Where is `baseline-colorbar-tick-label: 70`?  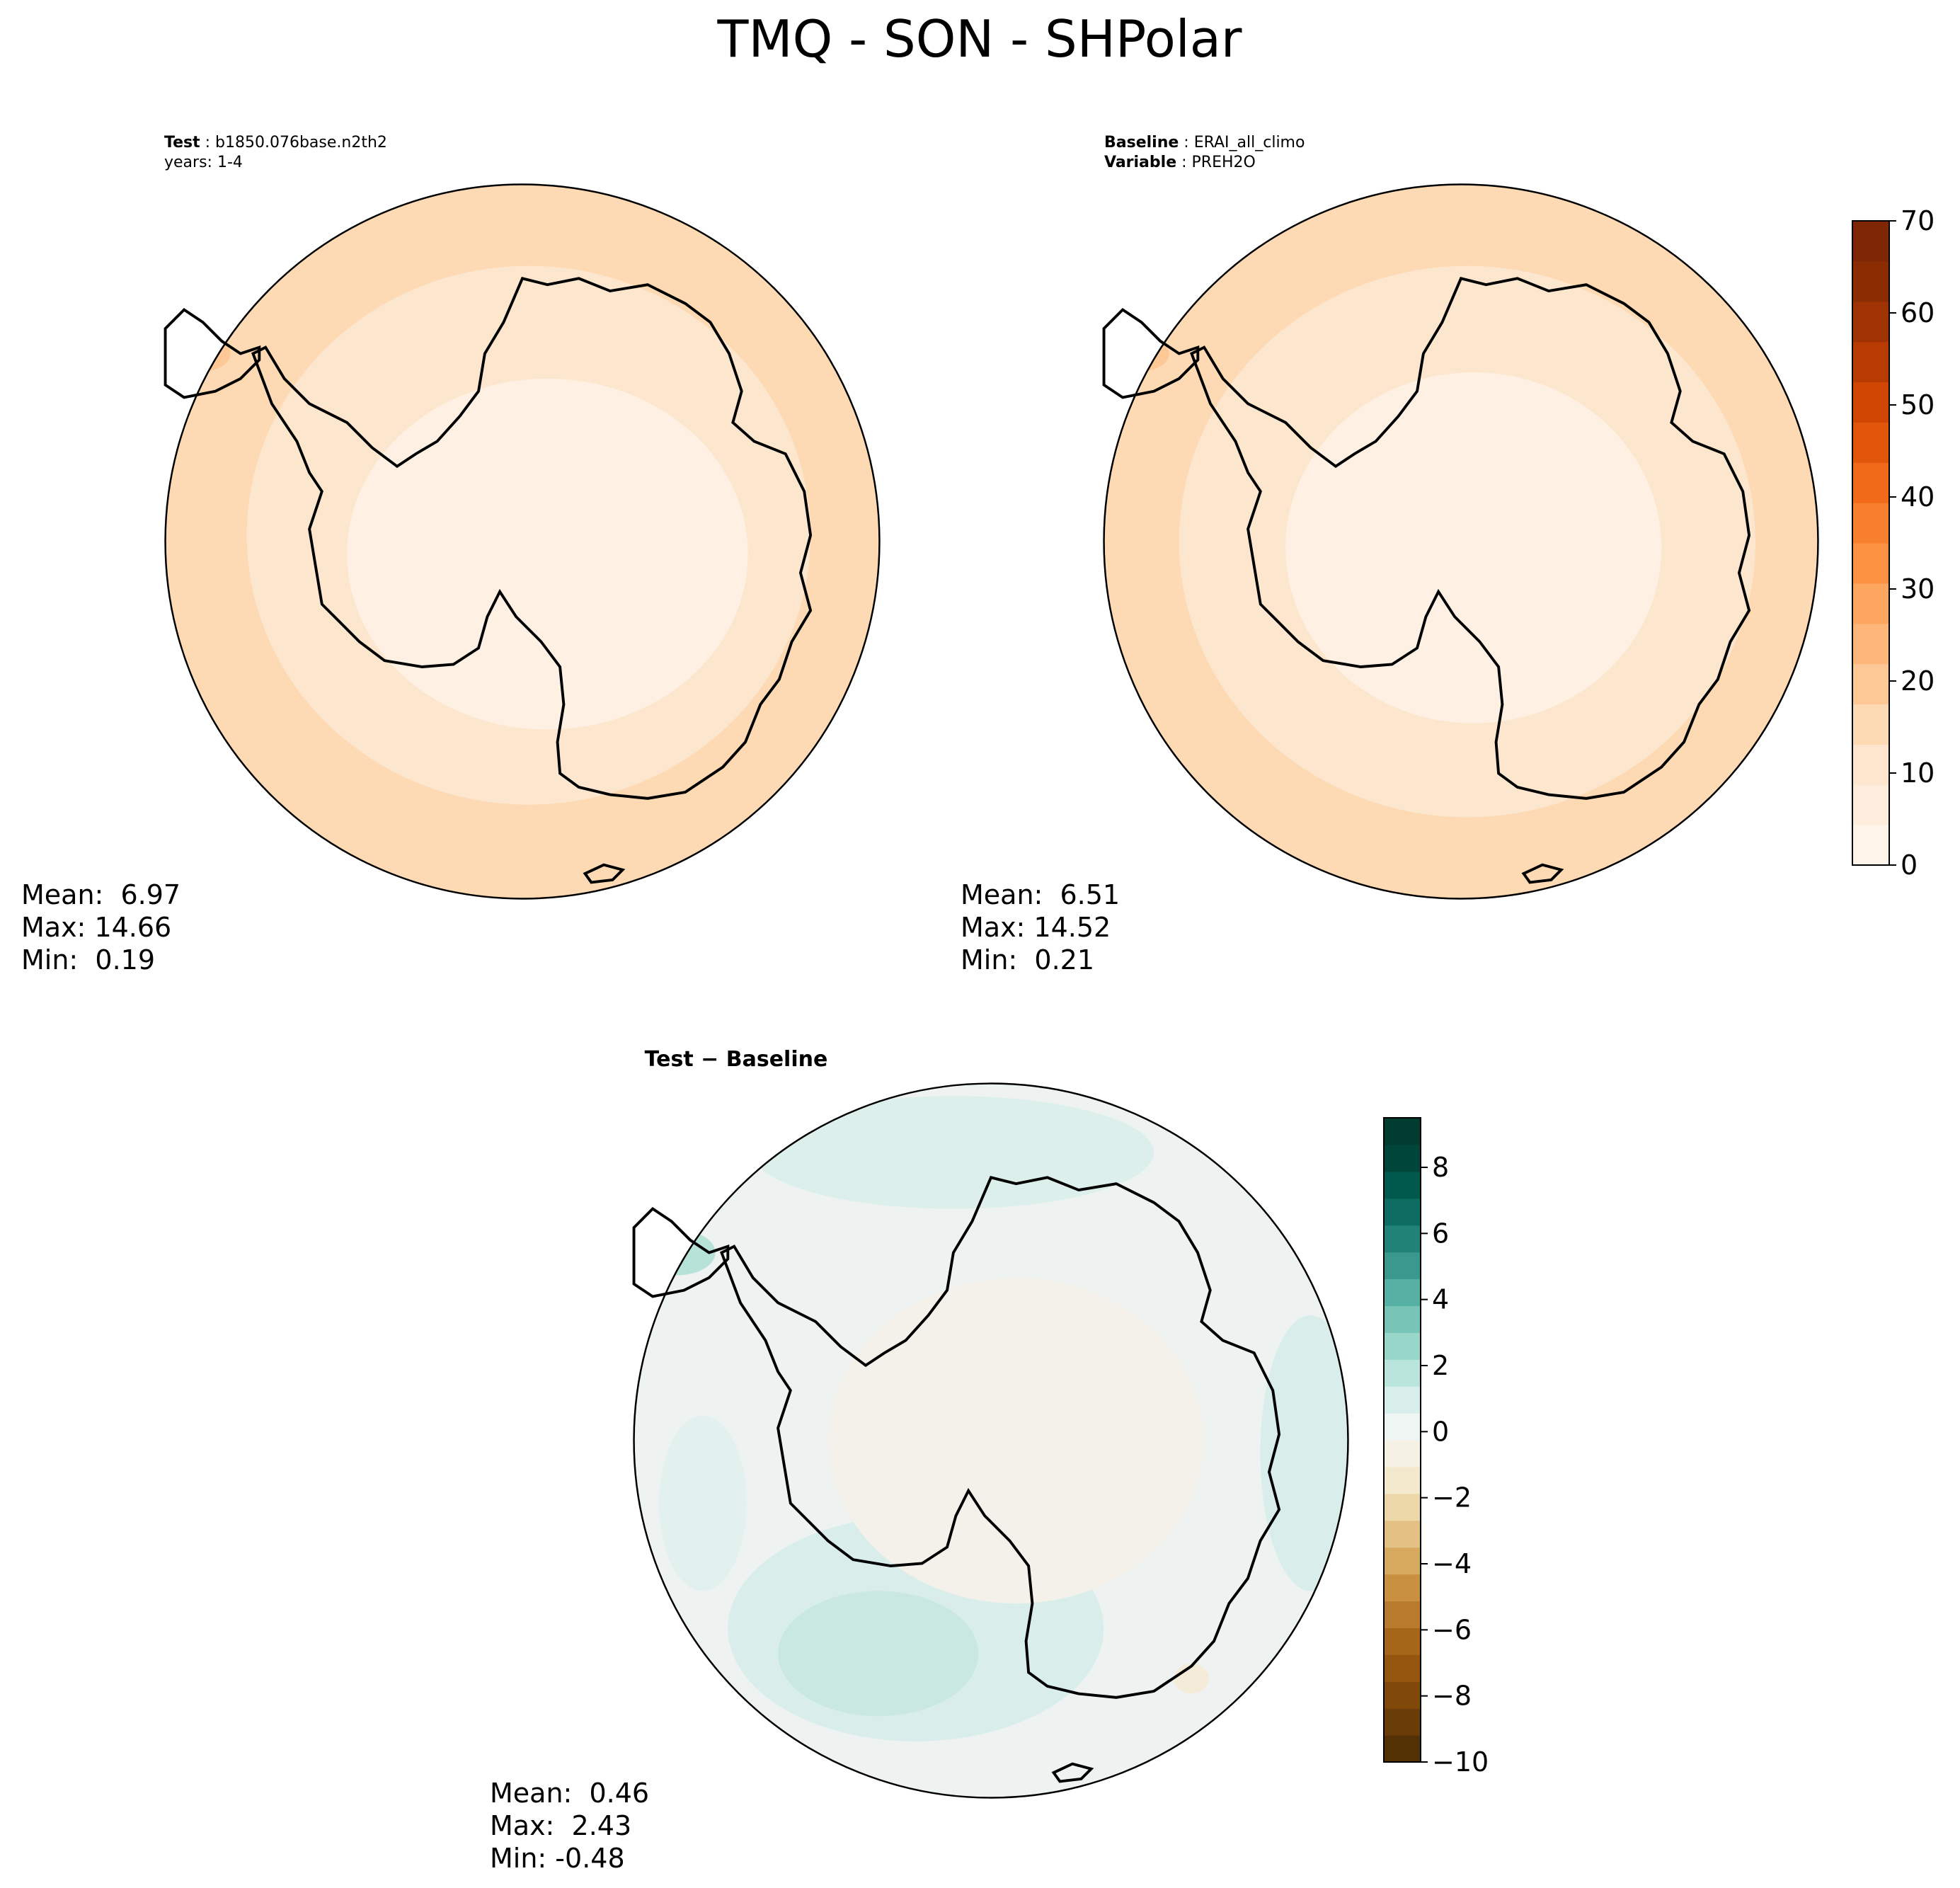
baseline-colorbar-tick-label: 70 is located at coordinates (1918, 221).